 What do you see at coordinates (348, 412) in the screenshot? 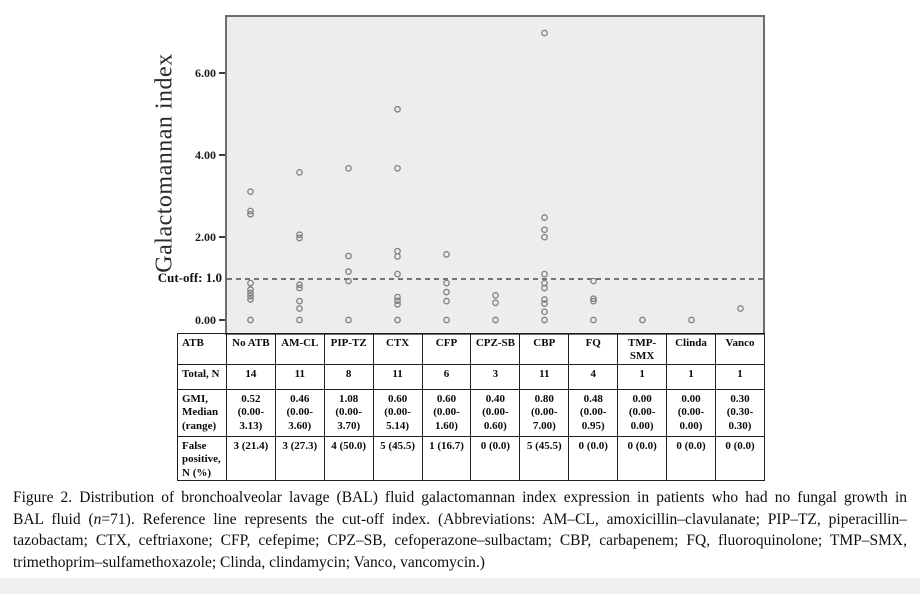
I see `table-cell: 1.08 (0.00- 3.70)` at bounding box center [348, 412].